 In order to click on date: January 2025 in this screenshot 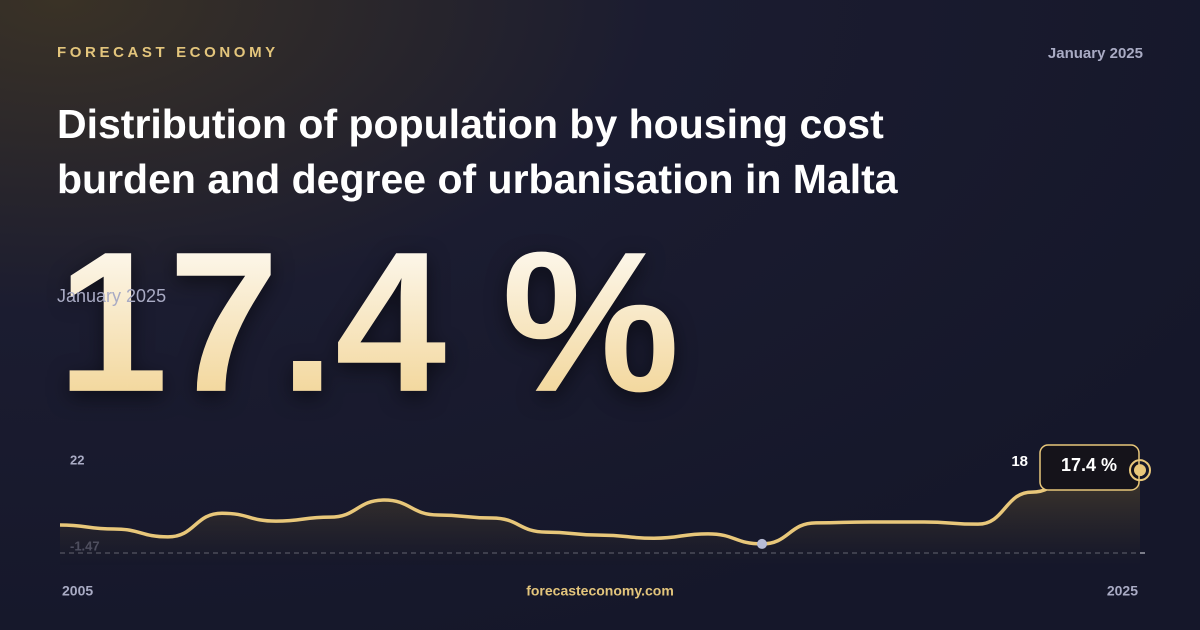, I will do `click(1095, 53)`.